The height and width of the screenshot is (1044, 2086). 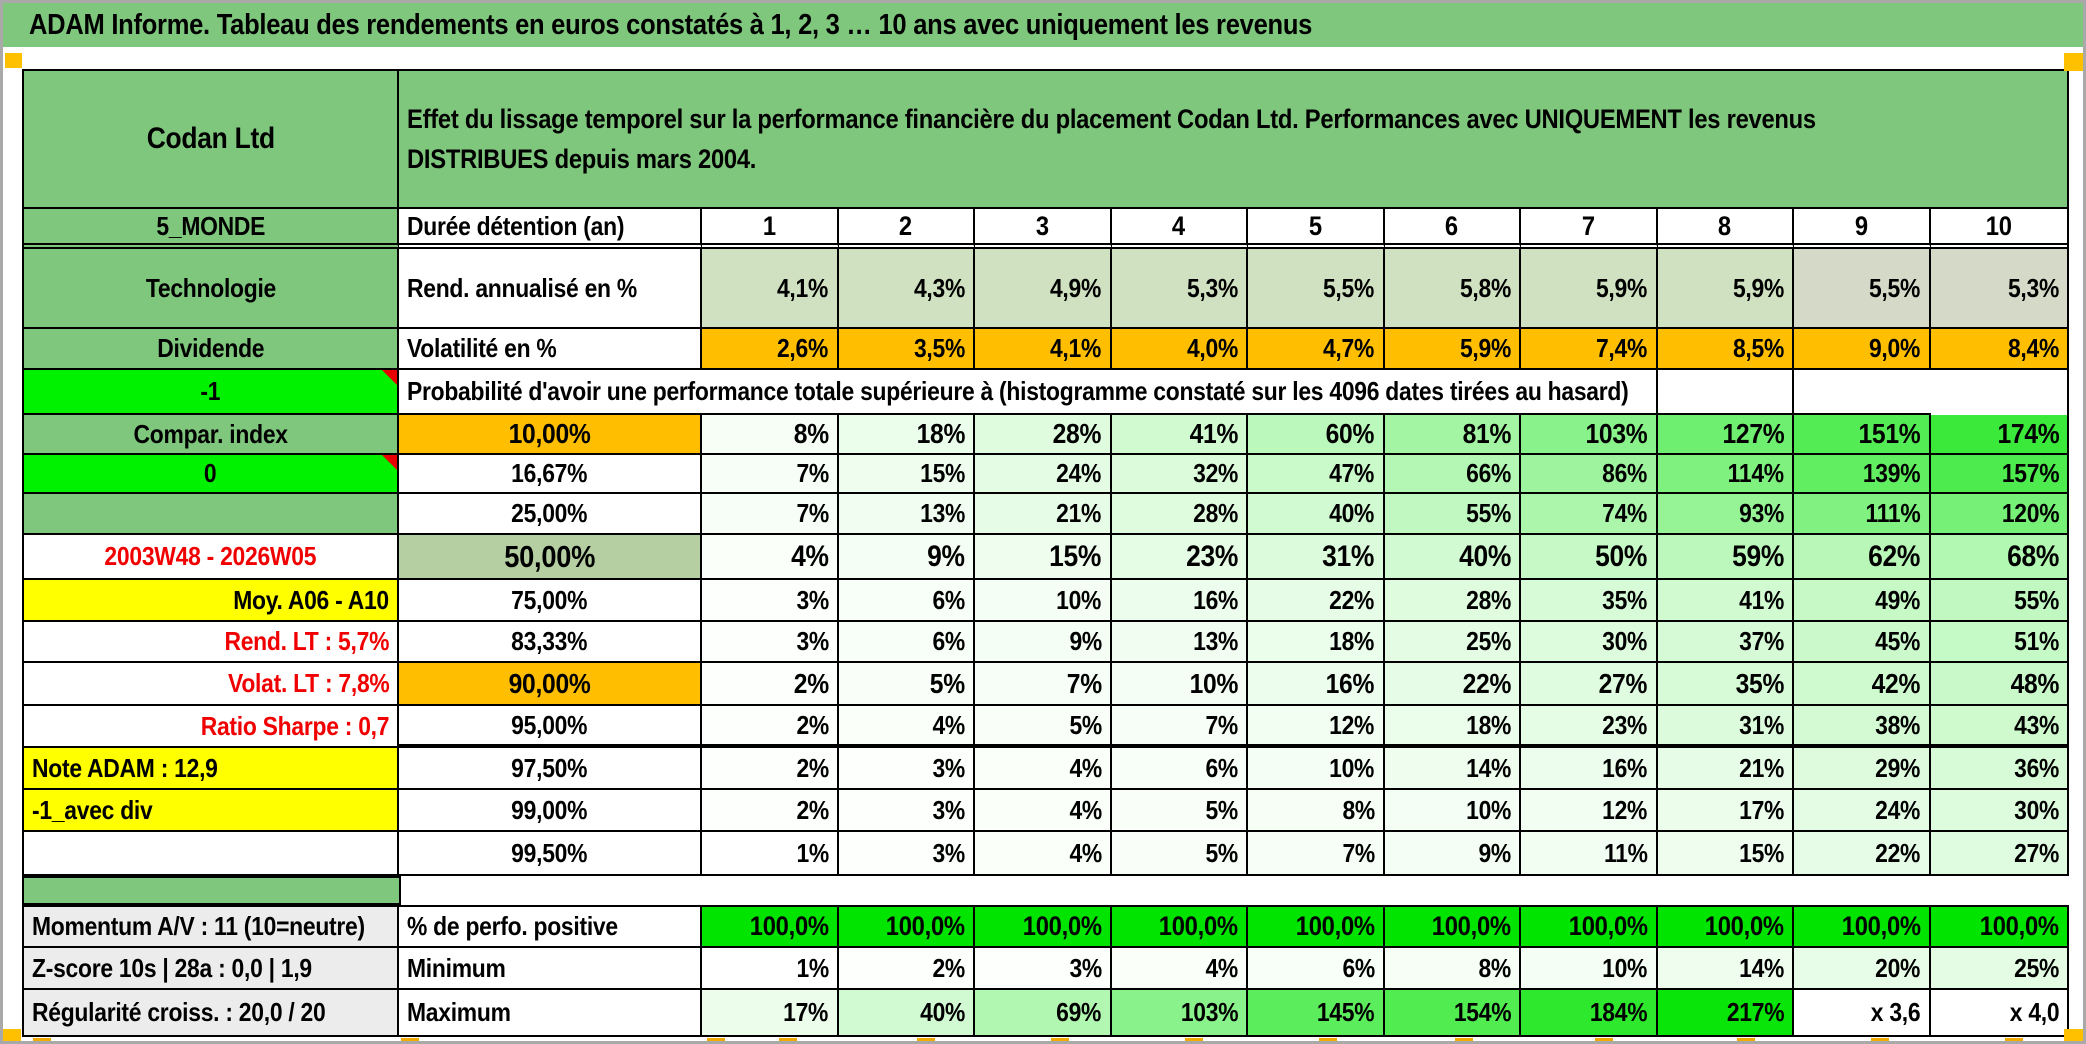 What do you see at coordinates (906, 642) in the screenshot?
I see `prob-cell-r6-y2: 6%` at bounding box center [906, 642].